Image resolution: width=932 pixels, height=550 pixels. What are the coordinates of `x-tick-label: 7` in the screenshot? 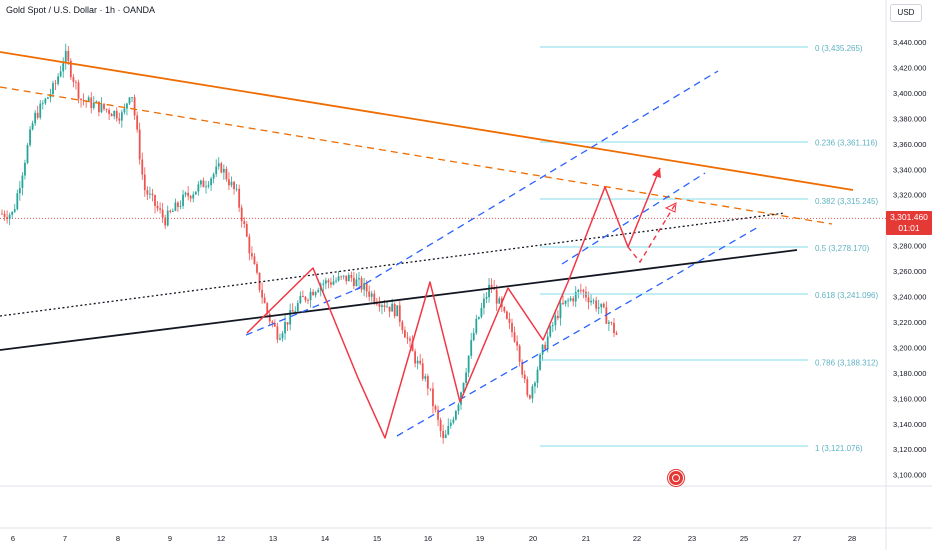 It's located at (65, 538).